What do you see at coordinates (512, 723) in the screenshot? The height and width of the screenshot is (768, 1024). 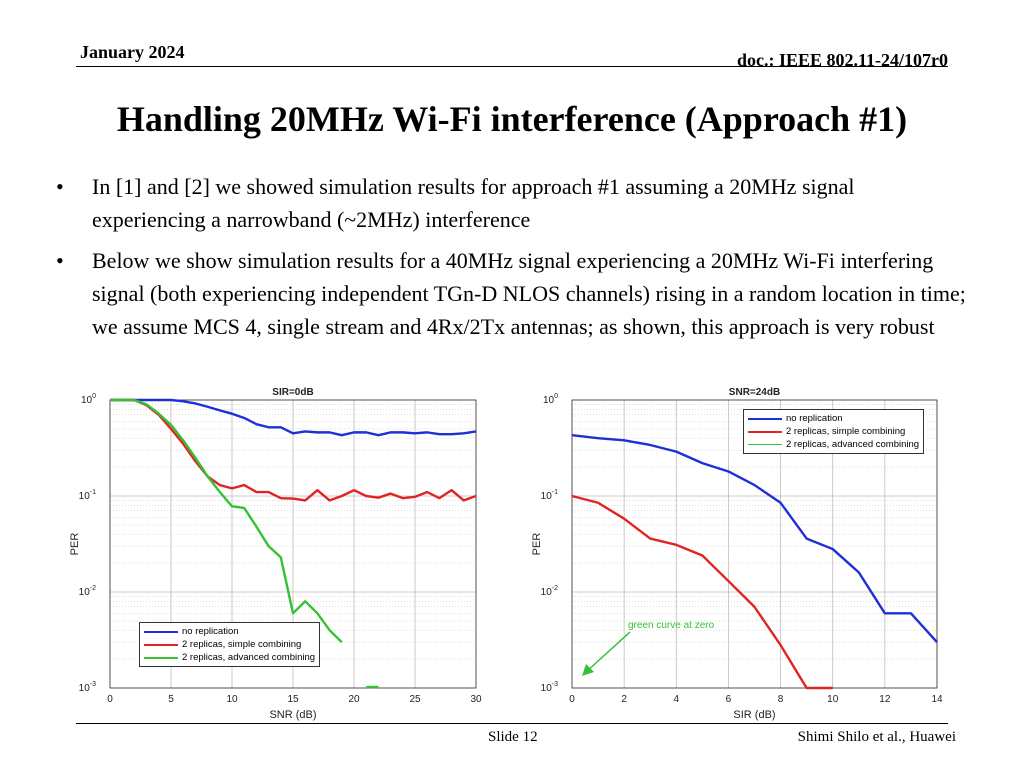 I see `footer-rule` at bounding box center [512, 723].